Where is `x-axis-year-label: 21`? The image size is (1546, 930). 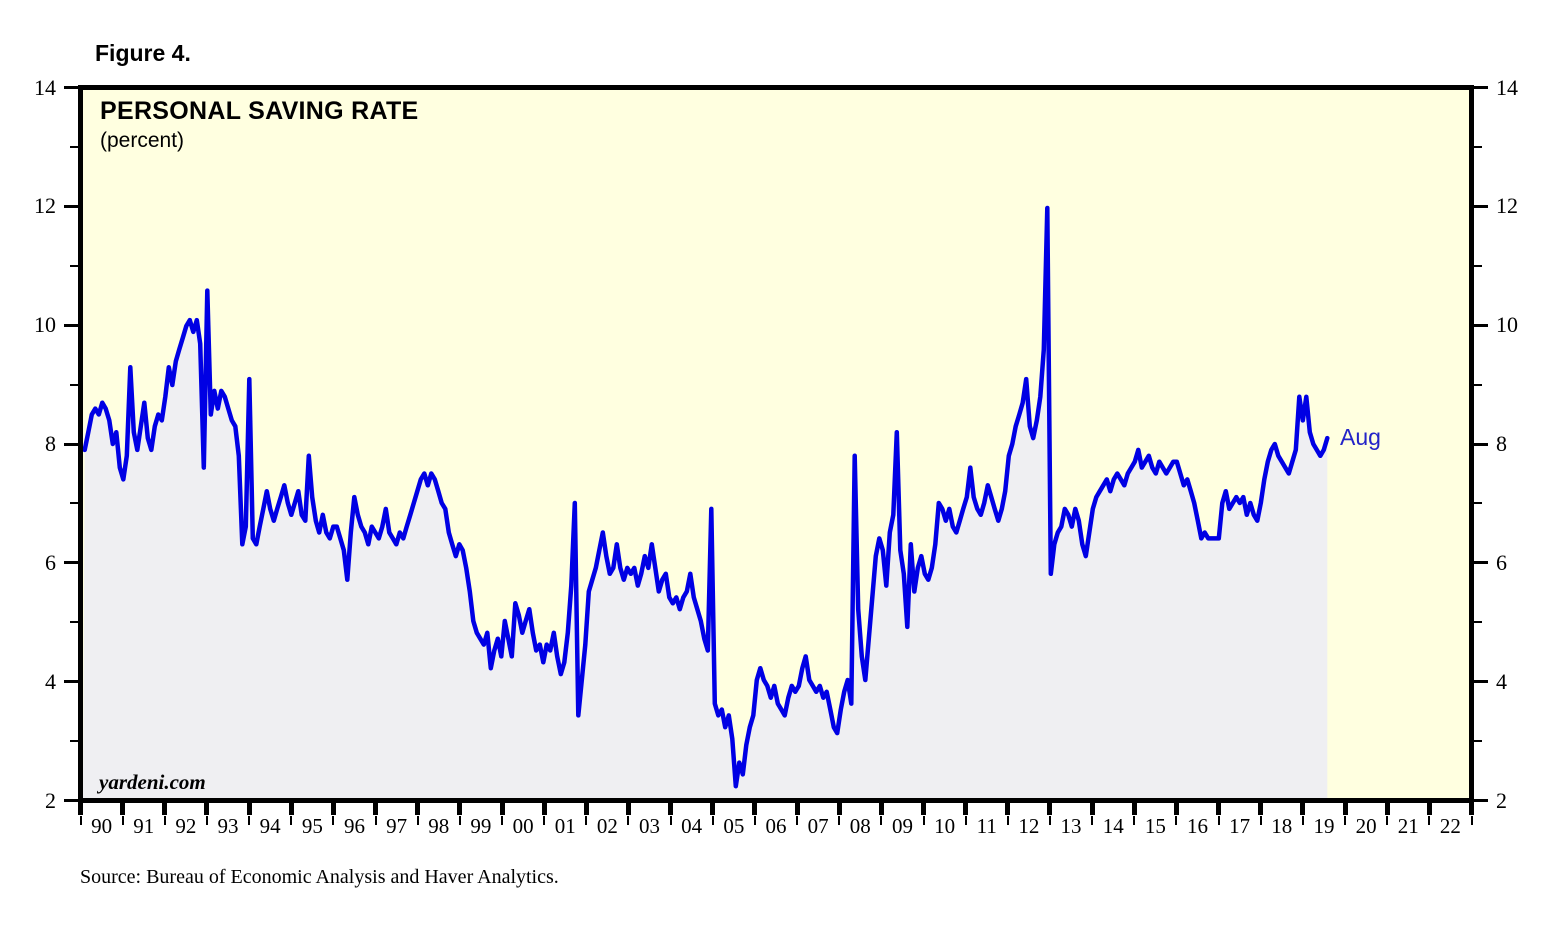 x-axis-year-label: 21 is located at coordinates (1408, 826).